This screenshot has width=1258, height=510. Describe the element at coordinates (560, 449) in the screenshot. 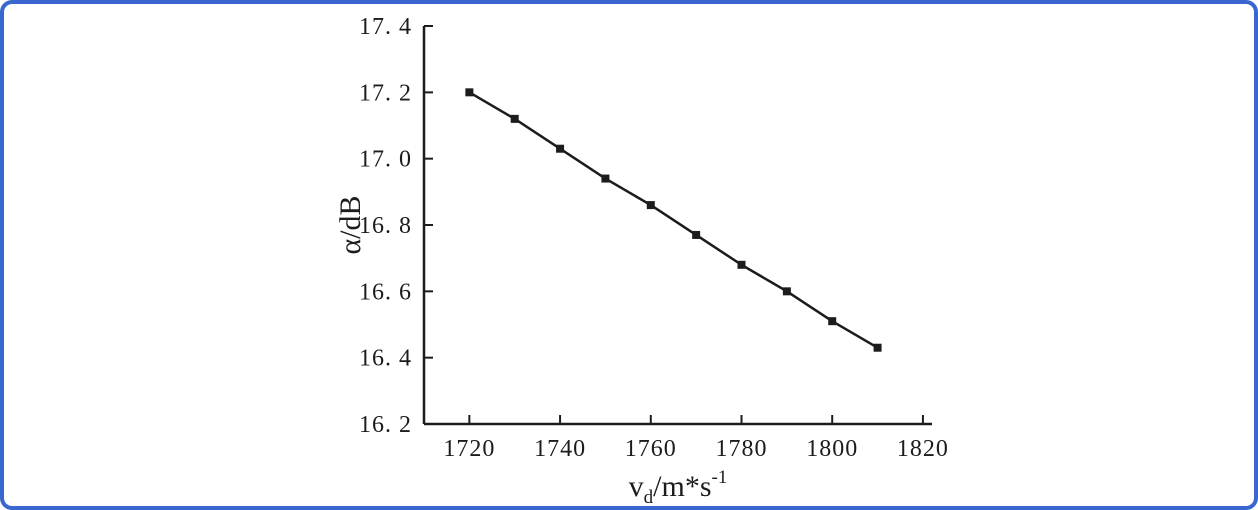

I see `x-tick-label: 1740` at that location.